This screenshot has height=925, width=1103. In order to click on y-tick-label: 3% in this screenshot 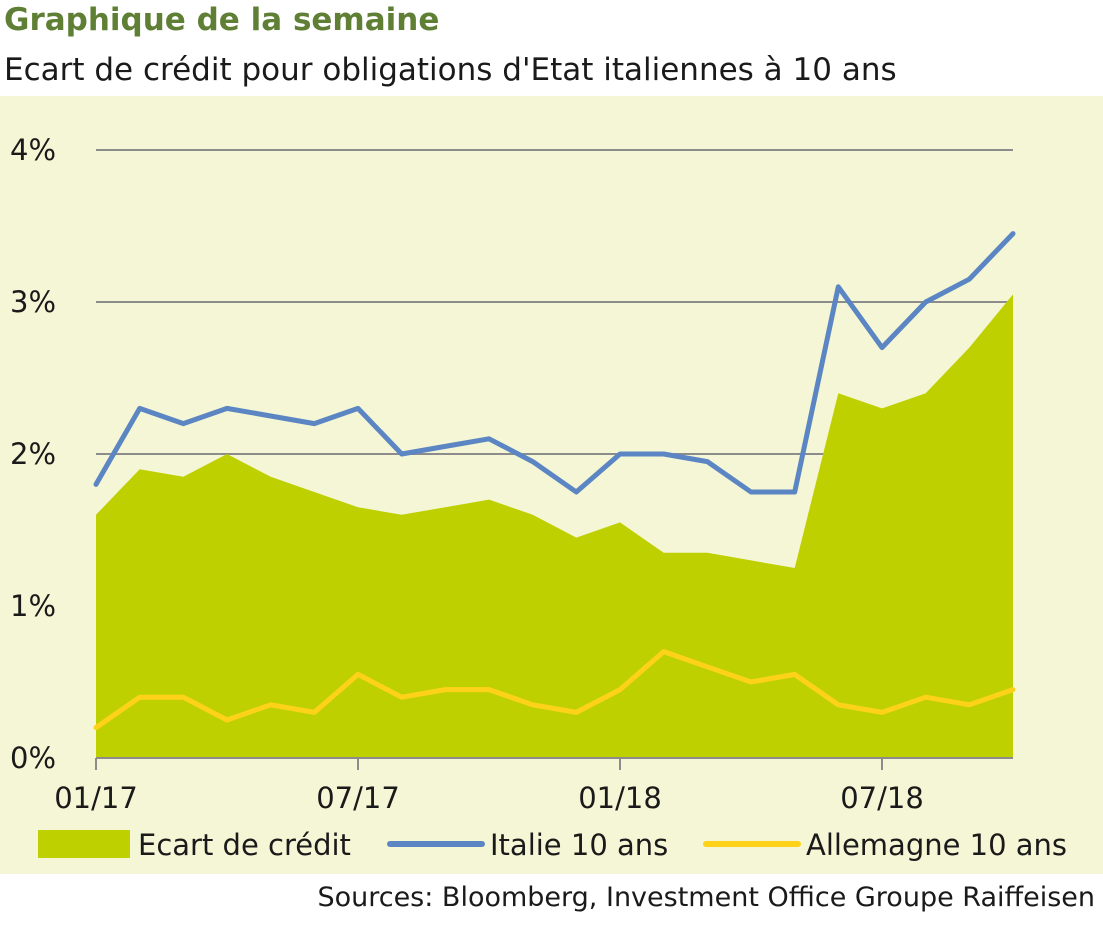, I will do `click(33, 302)`.